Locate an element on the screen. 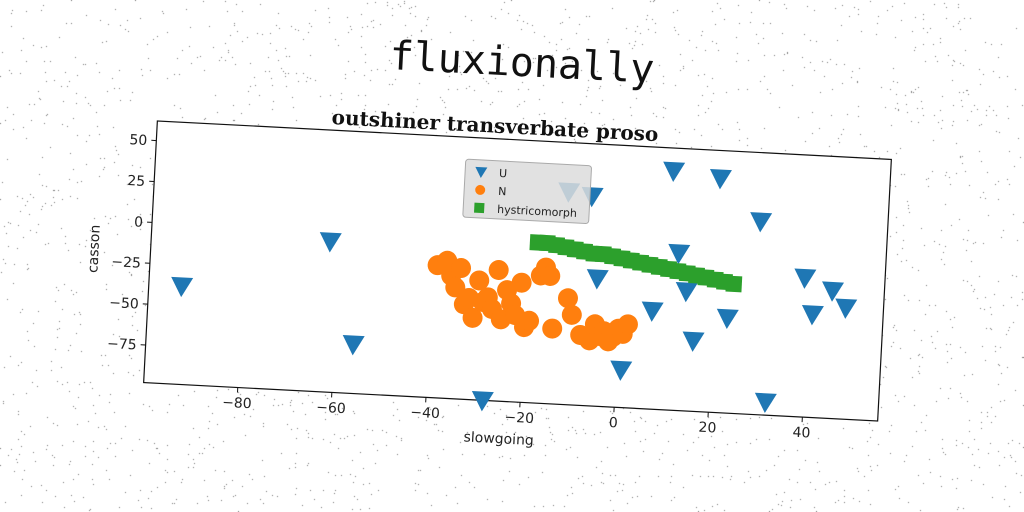  series-N is located at coordinates (532, 301).